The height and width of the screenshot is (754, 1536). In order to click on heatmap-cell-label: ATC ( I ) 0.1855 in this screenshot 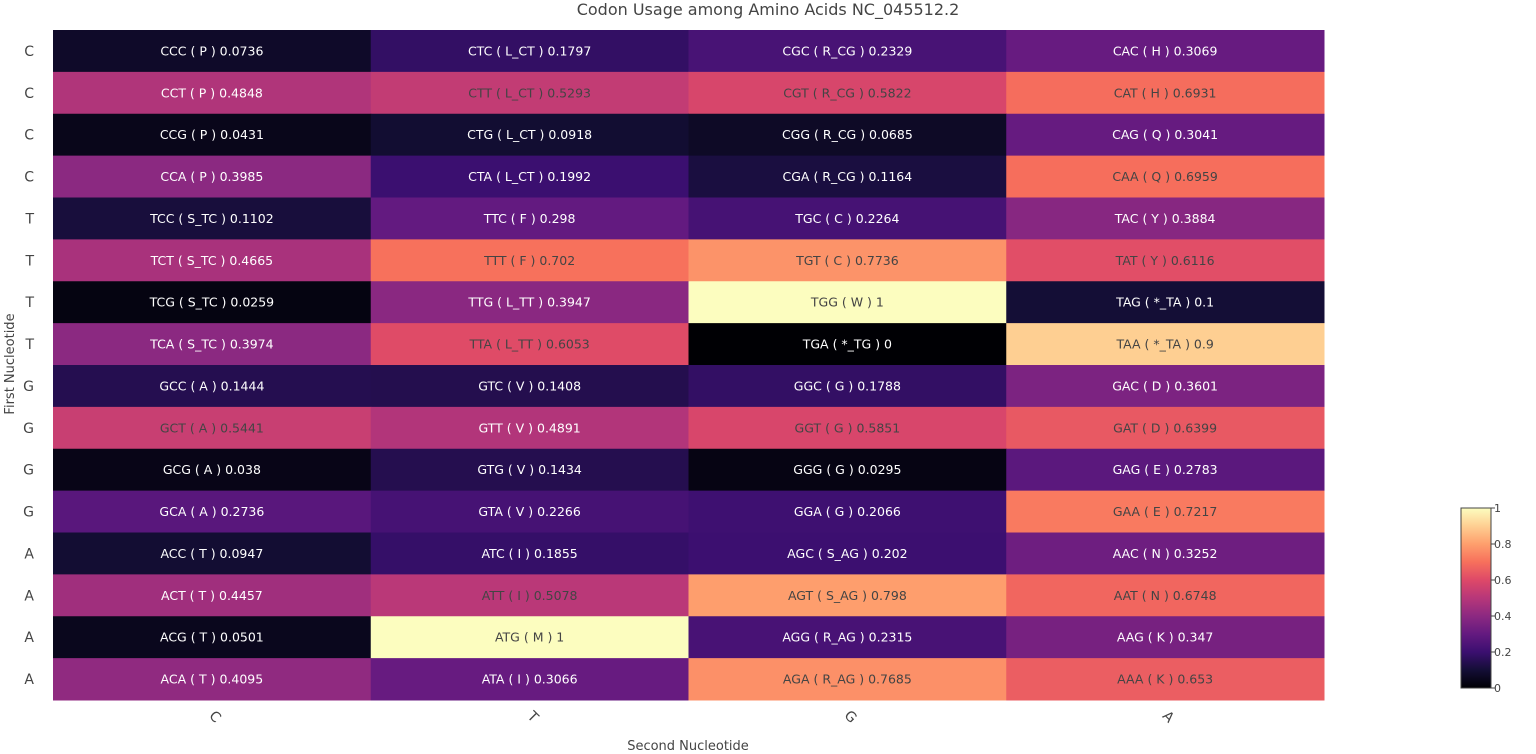, I will do `click(529, 553)`.